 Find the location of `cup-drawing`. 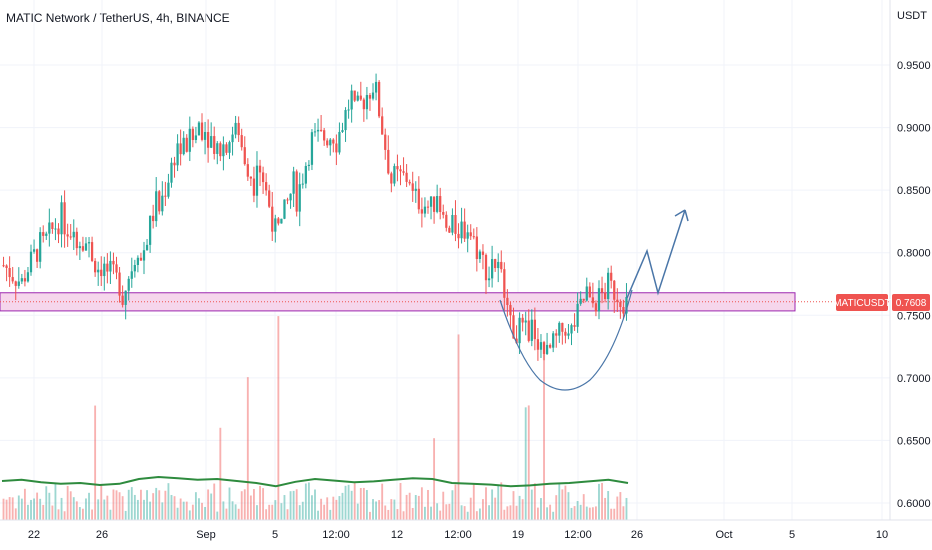

cup-drawing is located at coordinates (566, 340).